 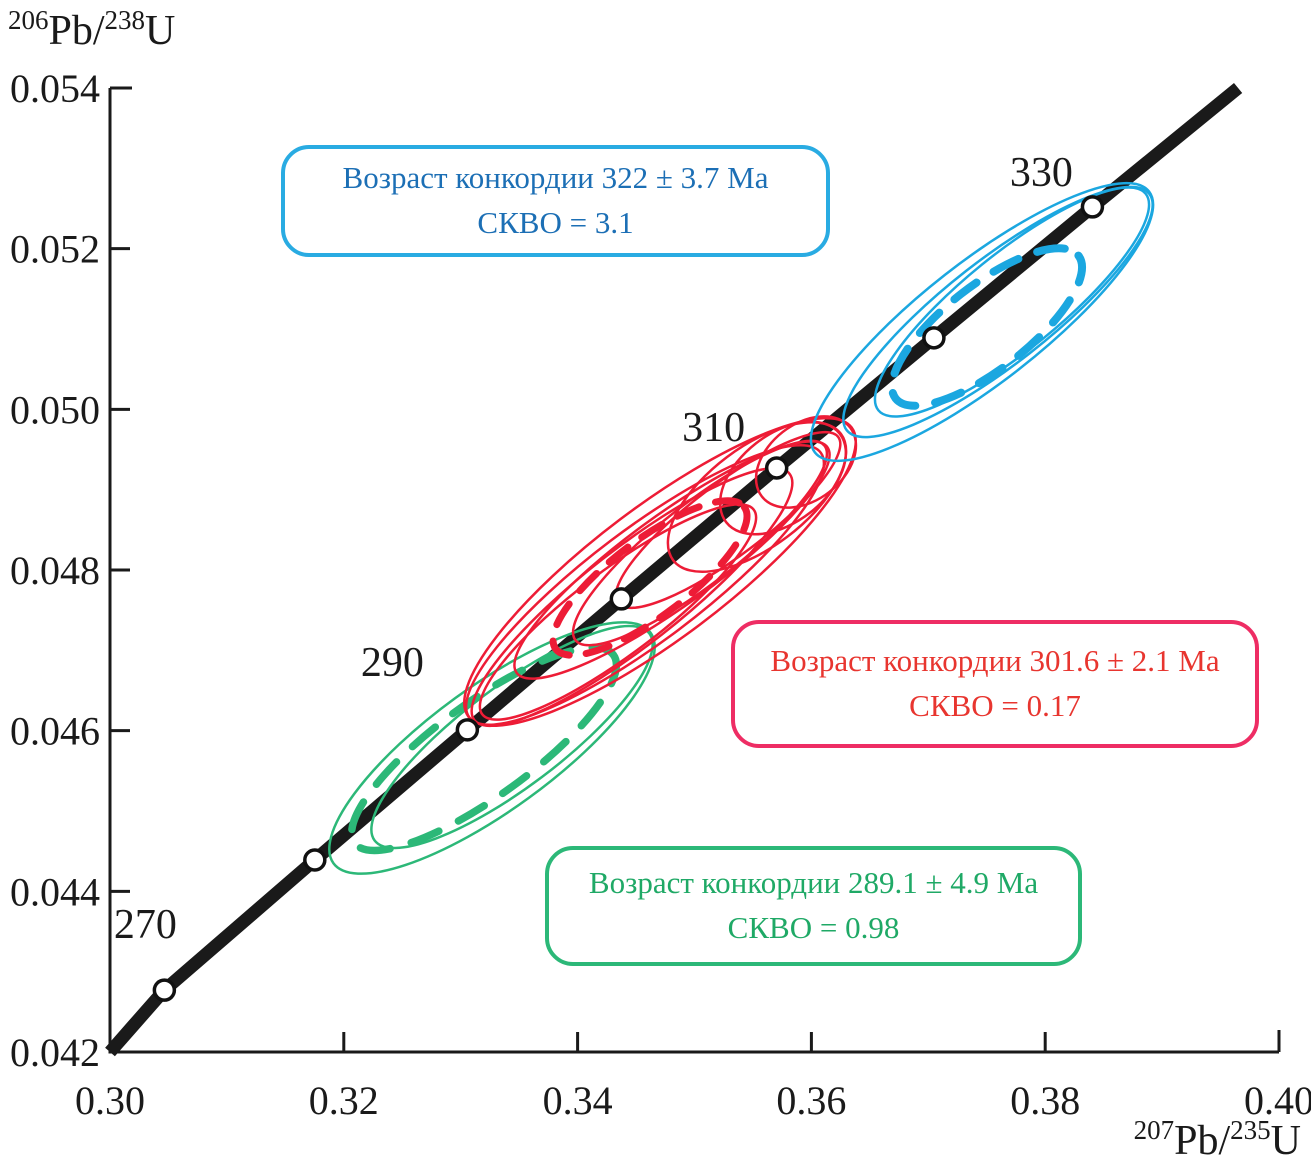 I want to click on y-tick-label: 0.046, so click(x=55, y=731).